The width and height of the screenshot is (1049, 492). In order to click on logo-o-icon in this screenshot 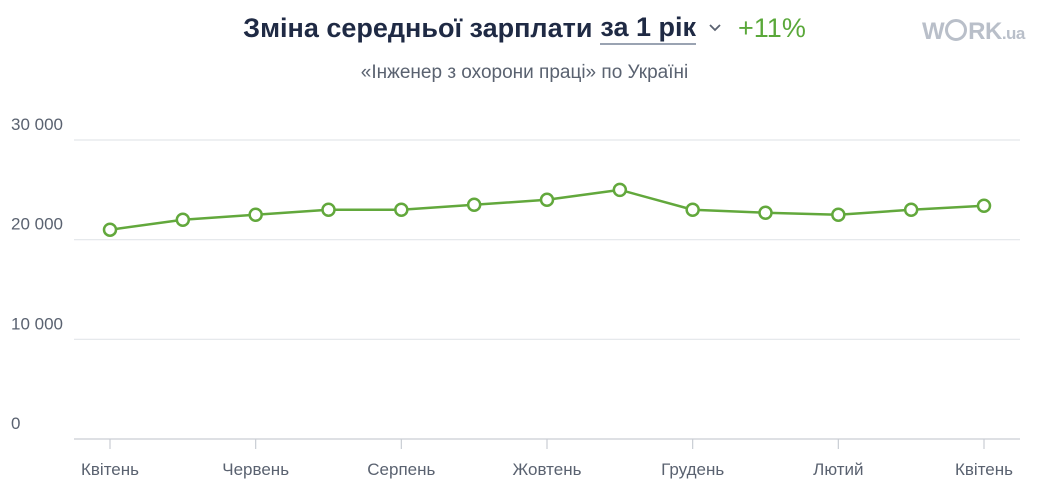, I will do `click(956, 30)`.